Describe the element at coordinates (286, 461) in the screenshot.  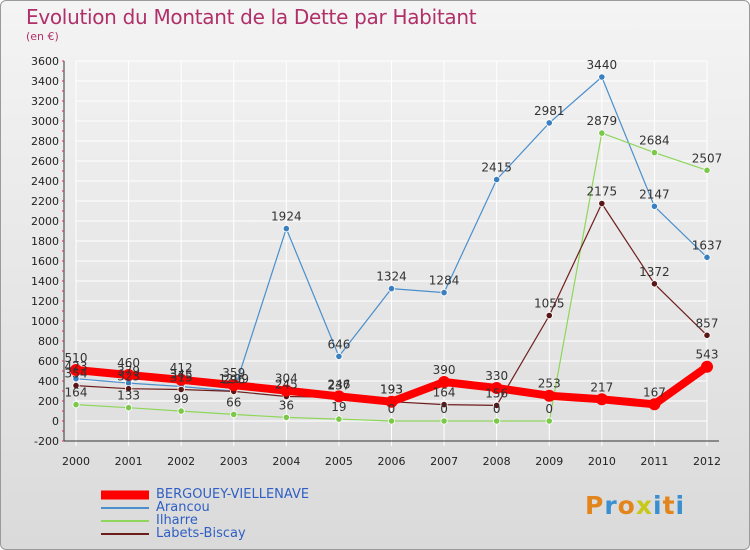
I see `x-tick-label: 2004` at that location.